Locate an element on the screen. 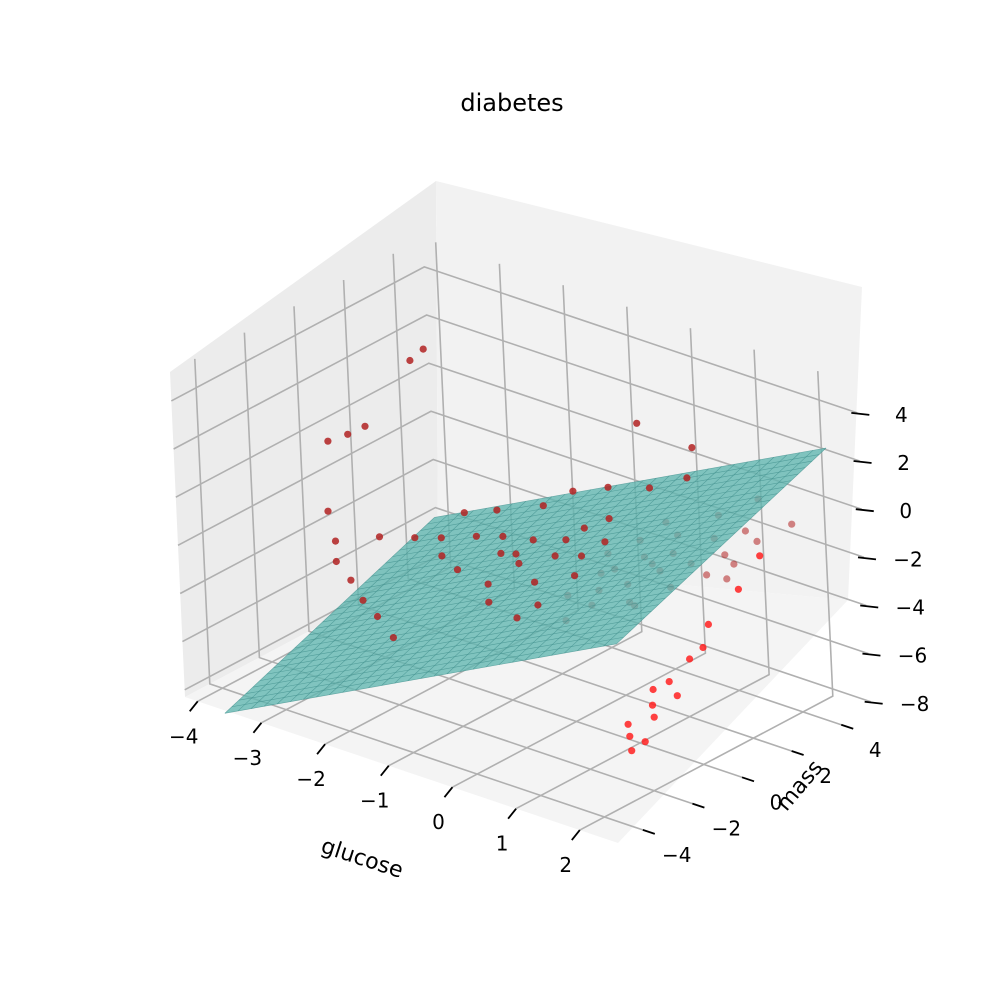 The image size is (1000, 1000). x-tick-label: 1 is located at coordinates (502, 844).